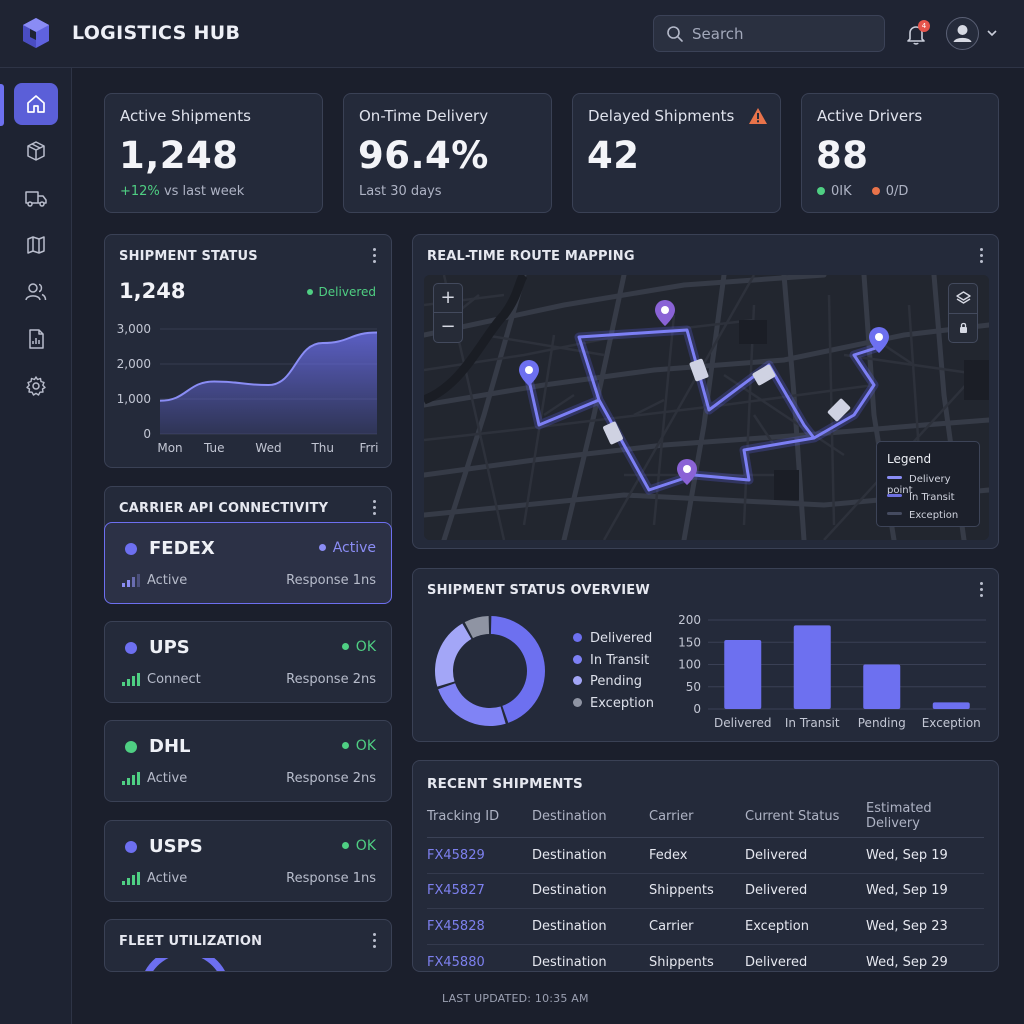  What do you see at coordinates (590, 891) in the screenshot?
I see `table-cell: Destination` at bounding box center [590, 891].